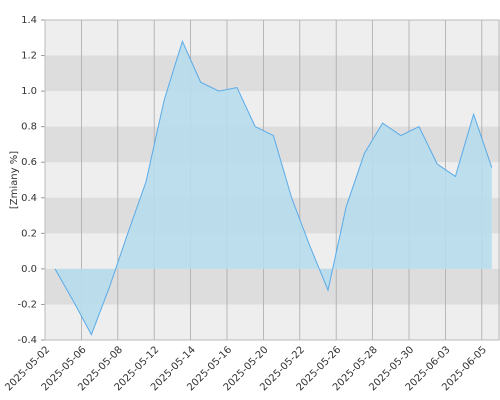 The width and height of the screenshot is (500, 400). Describe the element at coordinates (29, 162) in the screenshot. I see `y-tick-label: 0.6` at that location.